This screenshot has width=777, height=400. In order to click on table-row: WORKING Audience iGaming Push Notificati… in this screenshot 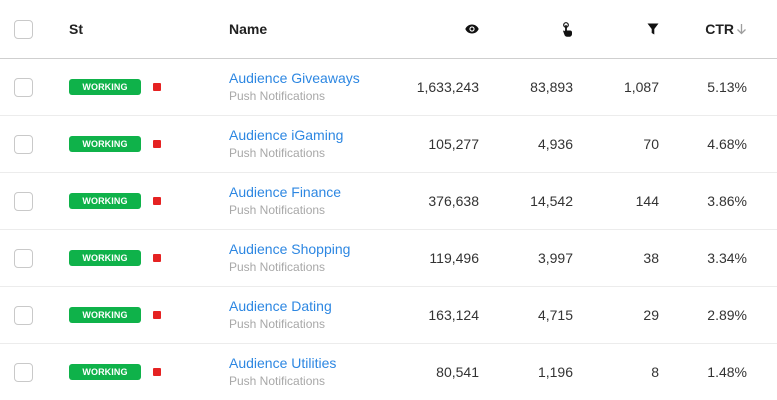, I will do `click(388, 144)`.